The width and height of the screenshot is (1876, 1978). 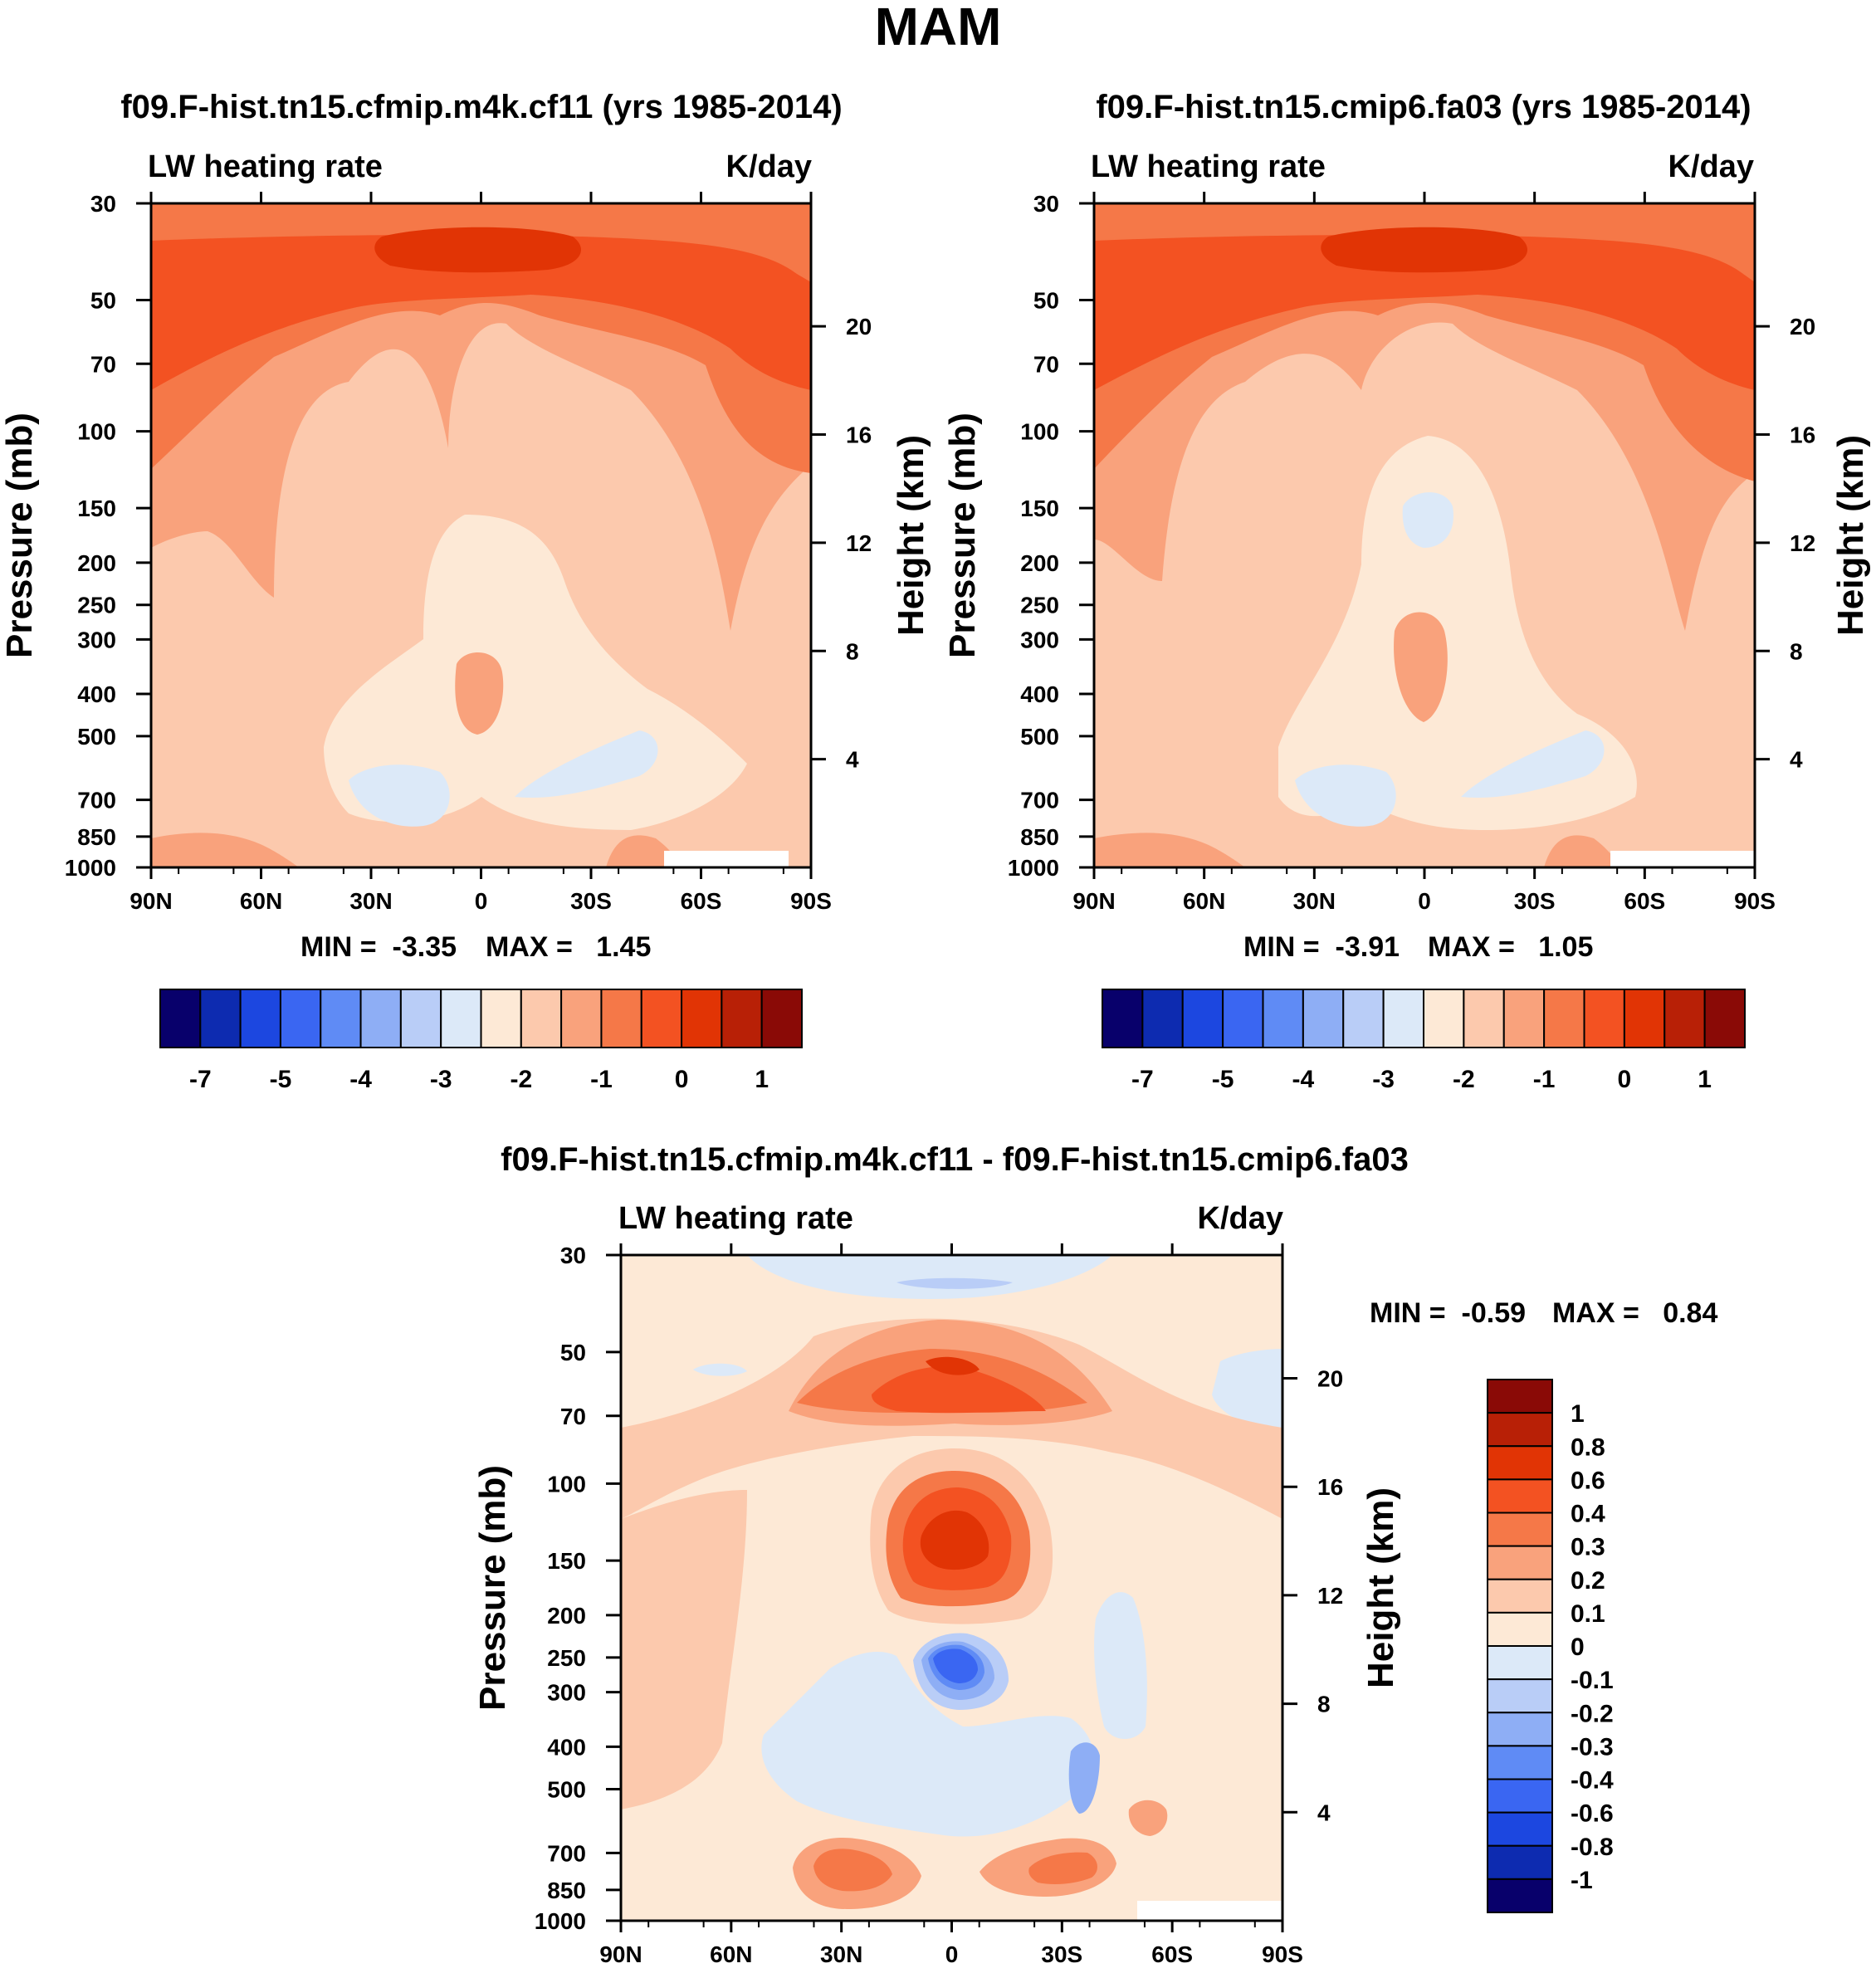 I want to click on panel-1-x-axis: 90N 60N 30N 0 30S 60S 90S, so click(x=480, y=553).